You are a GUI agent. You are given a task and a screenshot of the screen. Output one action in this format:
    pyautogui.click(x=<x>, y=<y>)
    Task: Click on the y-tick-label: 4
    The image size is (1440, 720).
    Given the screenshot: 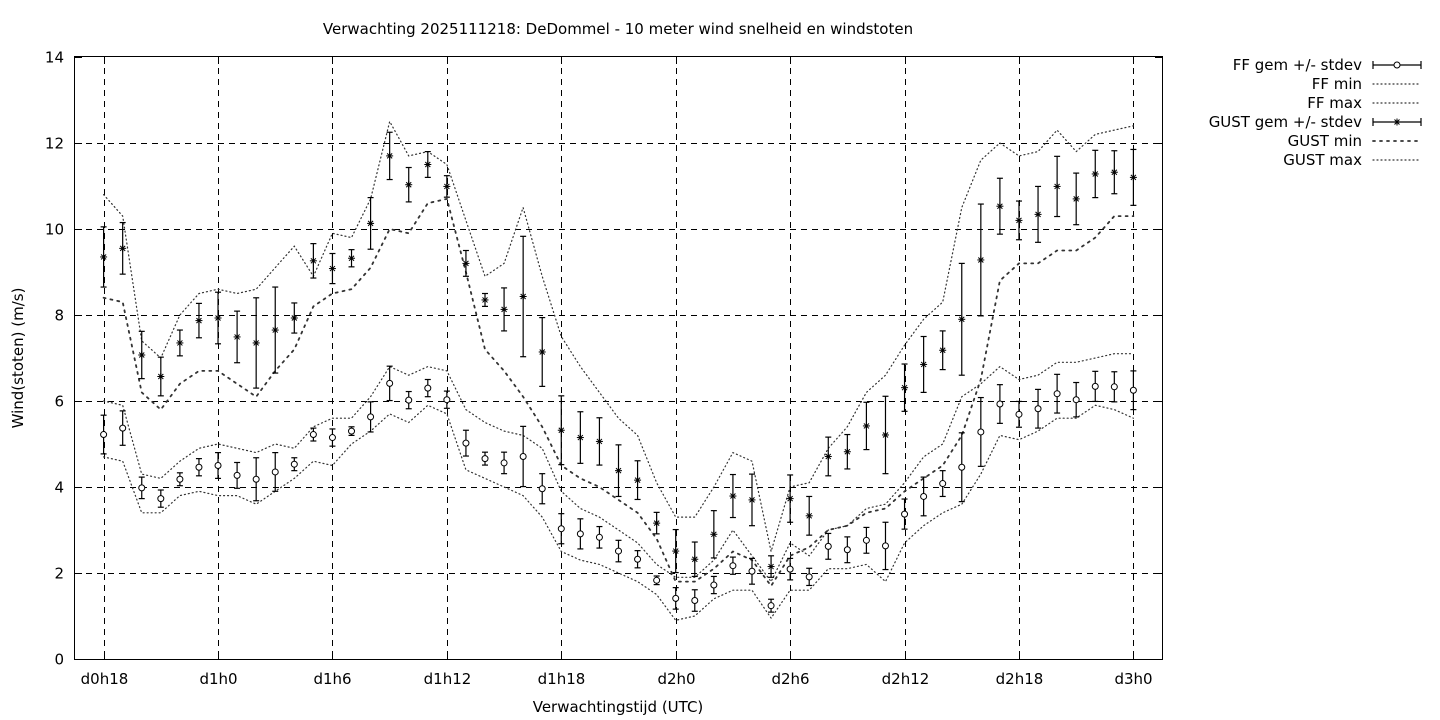 What is the action you would take?
    pyautogui.click(x=59, y=488)
    